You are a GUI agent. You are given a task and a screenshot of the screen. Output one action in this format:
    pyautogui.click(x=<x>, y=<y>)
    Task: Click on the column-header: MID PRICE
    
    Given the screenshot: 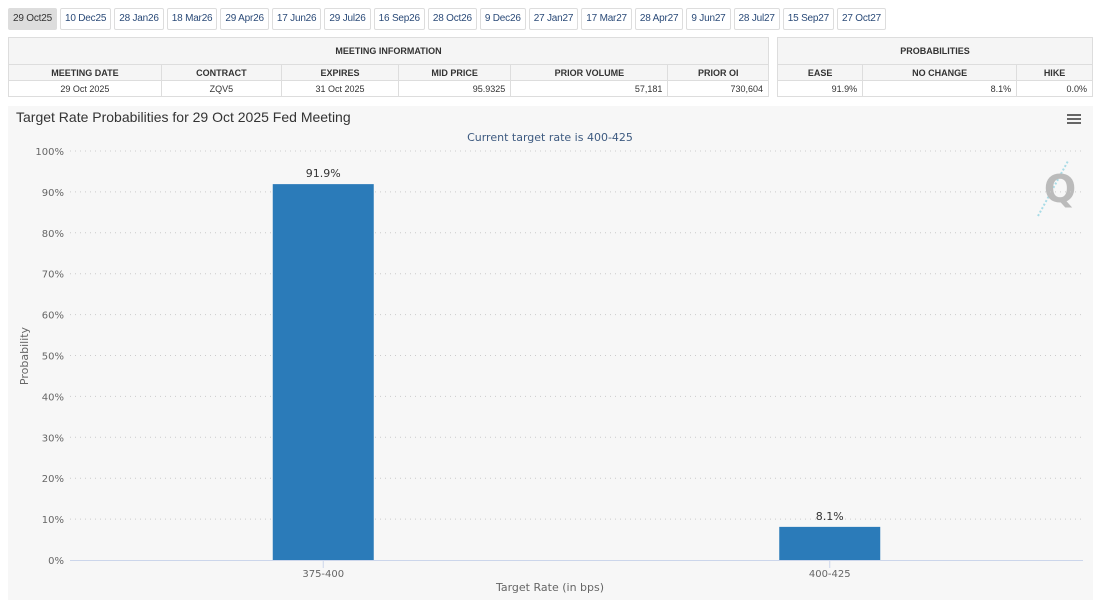 What is the action you would take?
    pyautogui.click(x=455, y=72)
    